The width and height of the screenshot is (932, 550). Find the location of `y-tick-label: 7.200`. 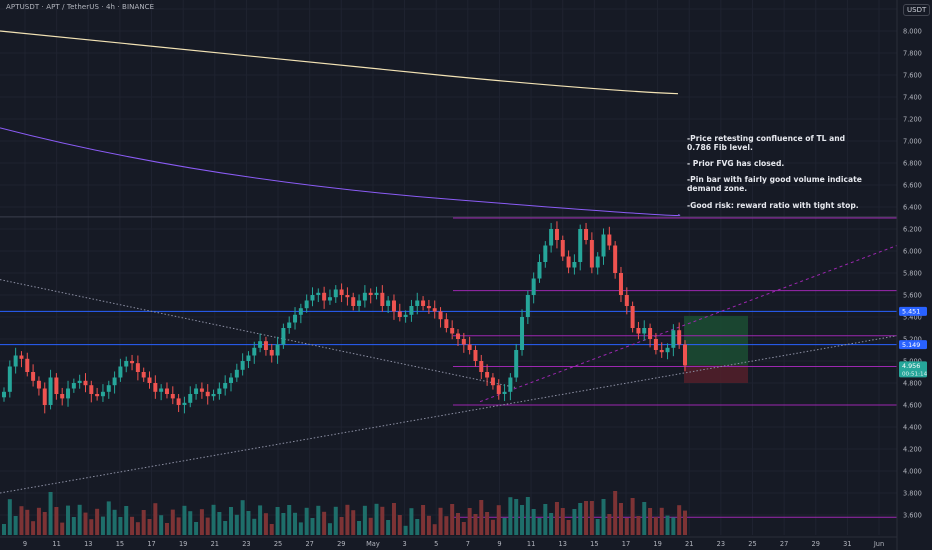

y-tick-label: 7.200 is located at coordinates (912, 120).